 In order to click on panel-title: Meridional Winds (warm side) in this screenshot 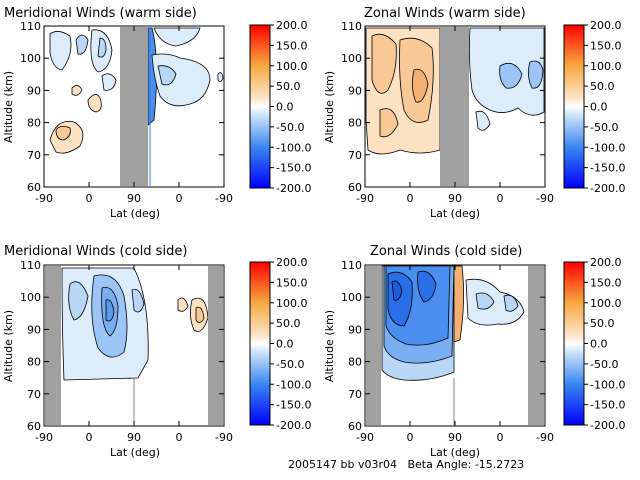, I will do `click(100, 13)`.